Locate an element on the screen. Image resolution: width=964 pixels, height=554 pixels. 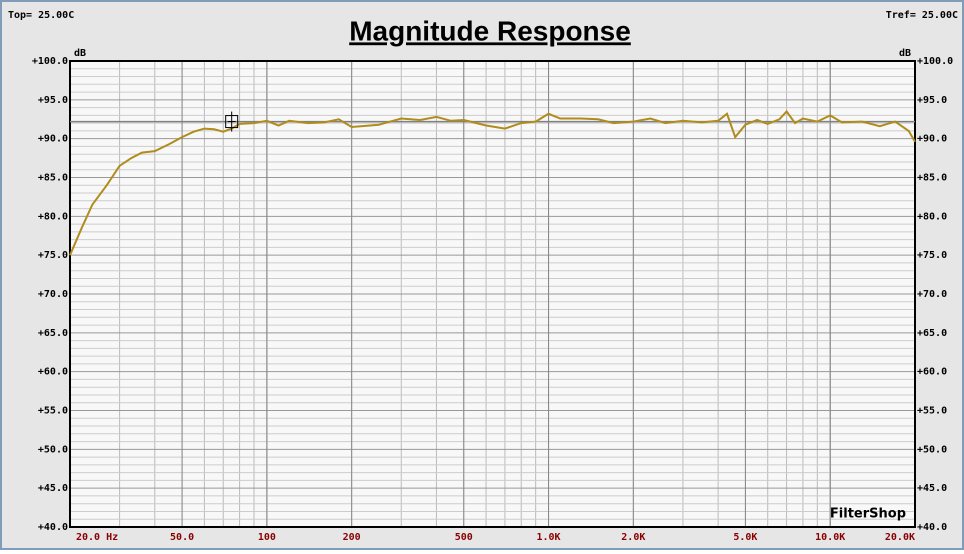
y2-tick-label: +80.0 is located at coordinates (932, 216).